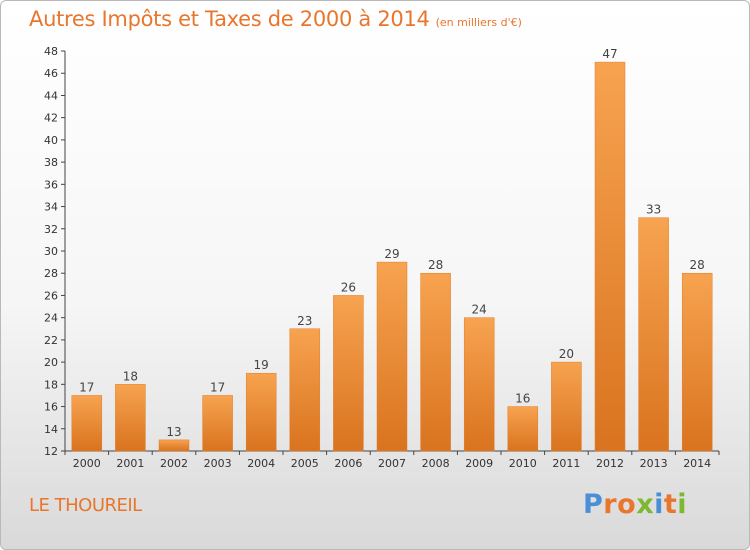 This screenshot has height=550, width=750. What do you see at coordinates (51, 429) in the screenshot?
I see `y-tick-label: 14` at bounding box center [51, 429].